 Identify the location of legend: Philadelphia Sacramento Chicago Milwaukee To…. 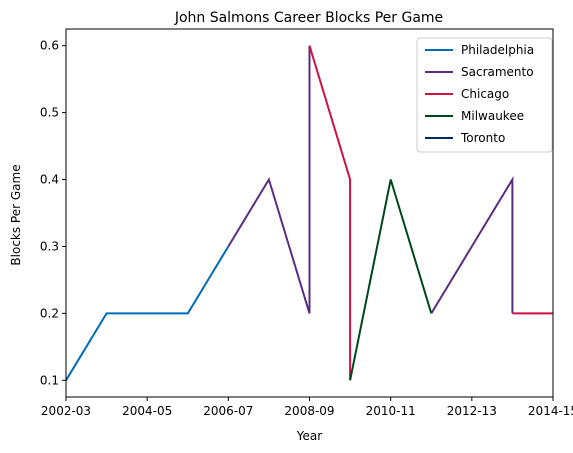
(484, 95).